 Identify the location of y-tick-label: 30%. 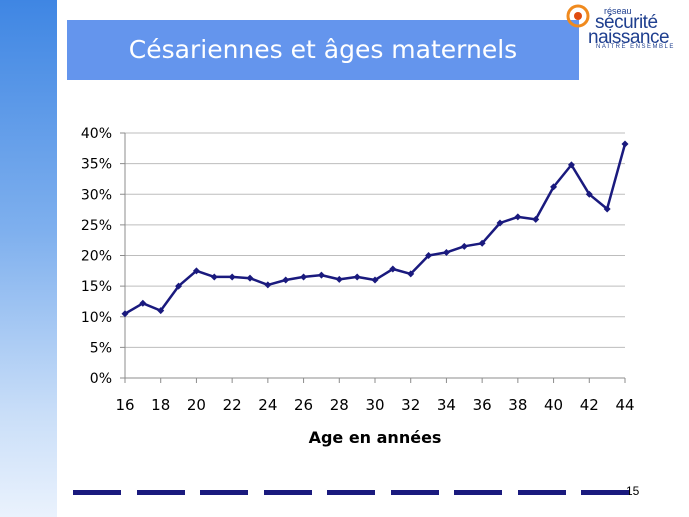
(96, 195).